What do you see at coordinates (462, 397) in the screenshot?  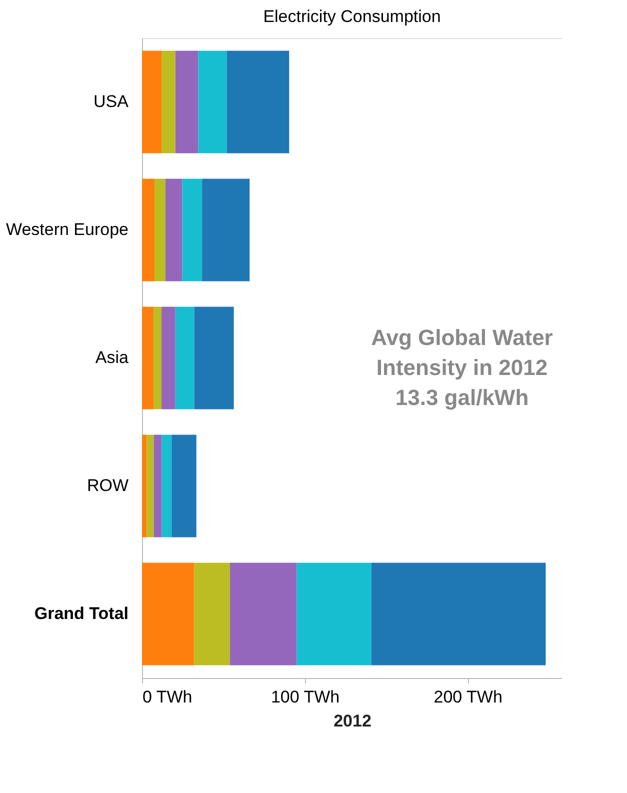 I see `annotation: 13.3 gal/kWh` at bounding box center [462, 397].